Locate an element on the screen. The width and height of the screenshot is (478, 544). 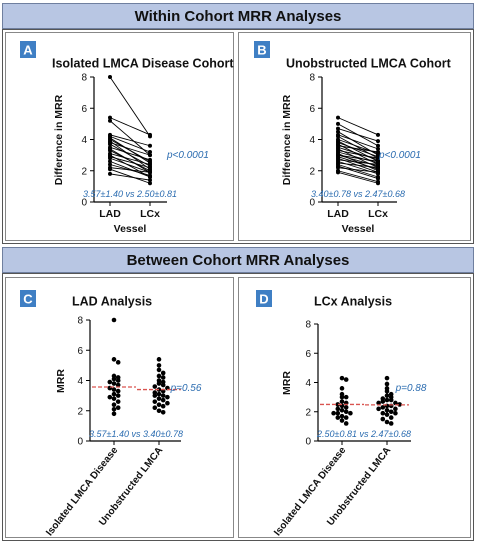
p-value: p<0.0001 is located at coordinates (187, 155).